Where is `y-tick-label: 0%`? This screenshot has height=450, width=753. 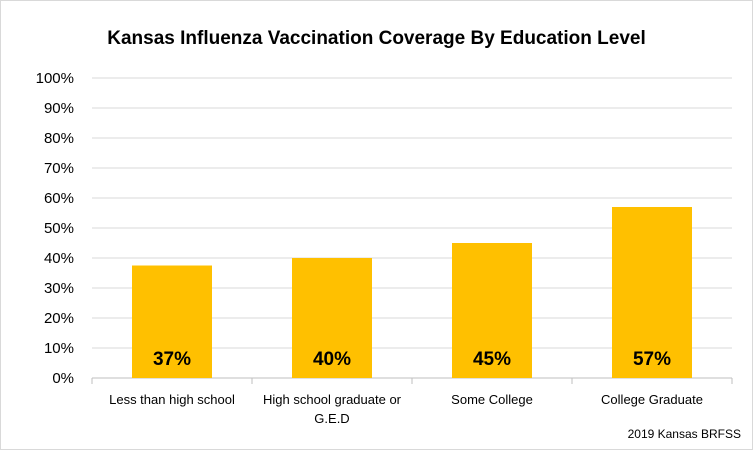 y-tick-label: 0% is located at coordinates (63, 378).